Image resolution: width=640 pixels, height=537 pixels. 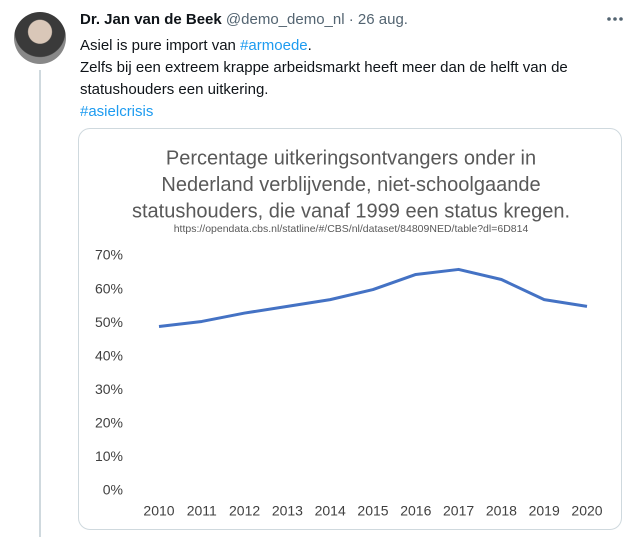 I want to click on y-tick-label: 10%, so click(x=109, y=456).